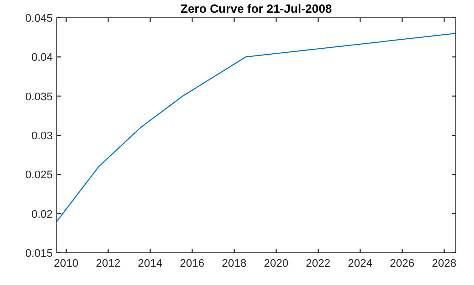 This screenshot has width=474, height=285. Describe the element at coordinates (360, 264) in the screenshot. I see `x-tick-label: 2024` at that location.